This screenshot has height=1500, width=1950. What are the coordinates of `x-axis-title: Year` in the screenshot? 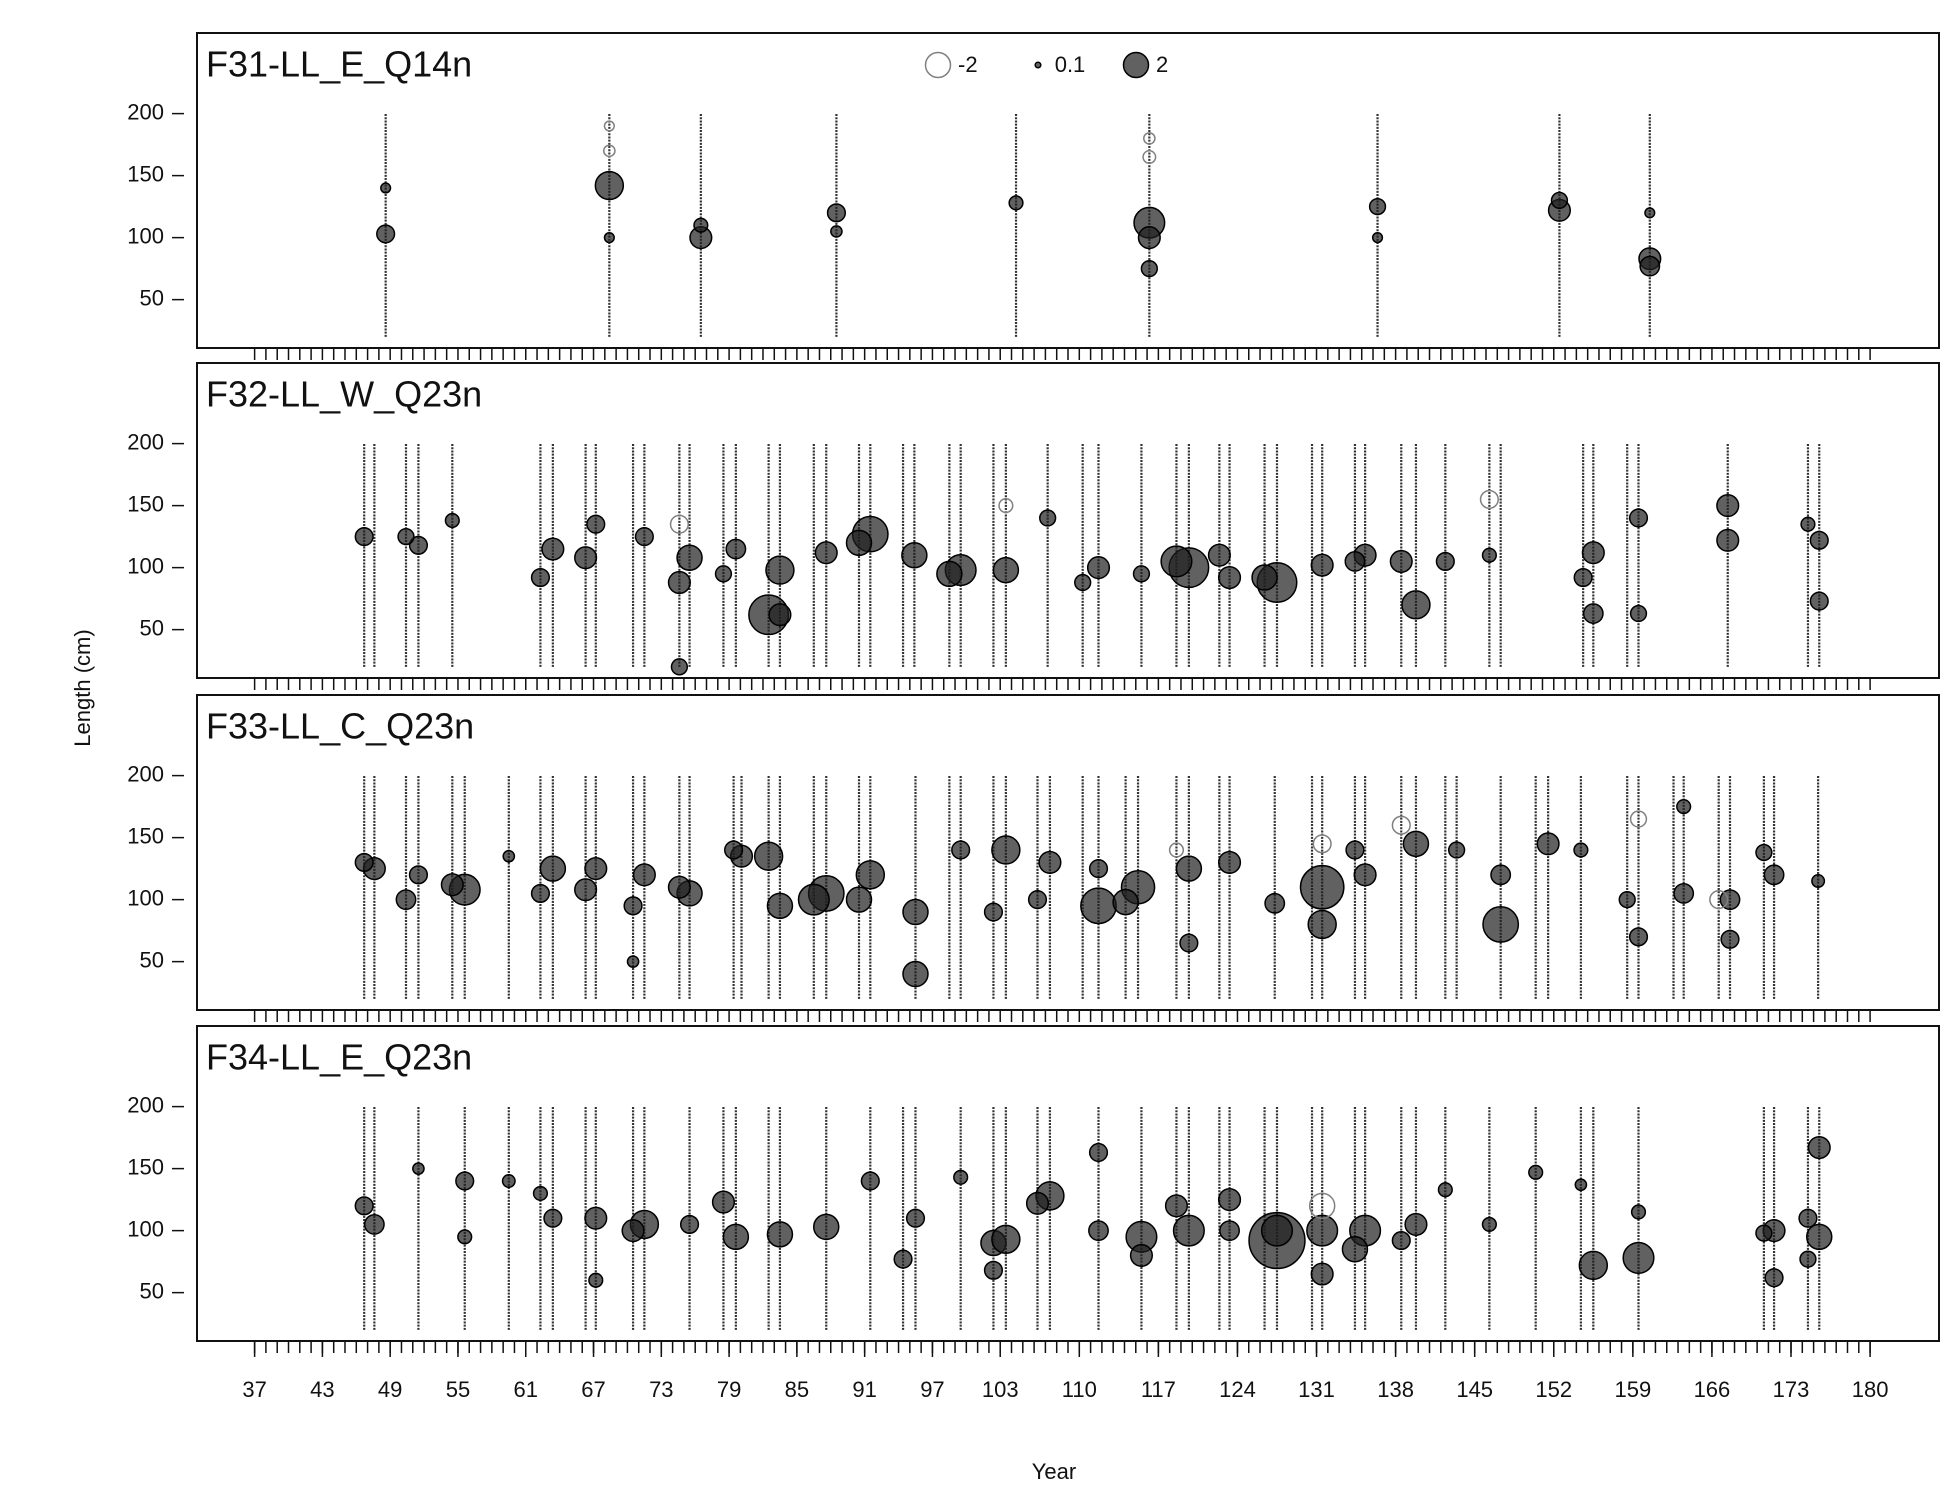 It's located at (1054, 1471).